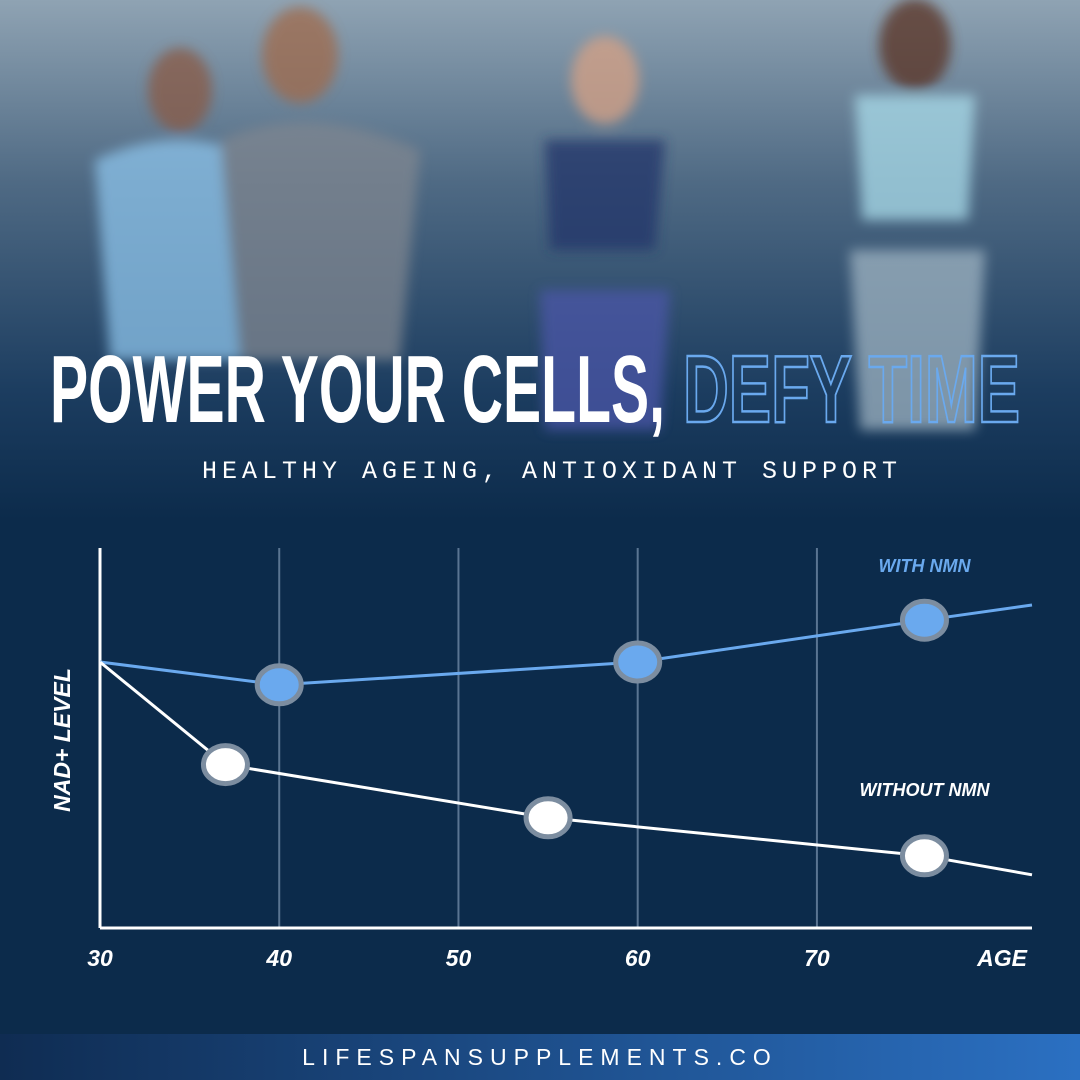  What do you see at coordinates (100, 958) in the screenshot?
I see `x-tick-label: 30` at bounding box center [100, 958].